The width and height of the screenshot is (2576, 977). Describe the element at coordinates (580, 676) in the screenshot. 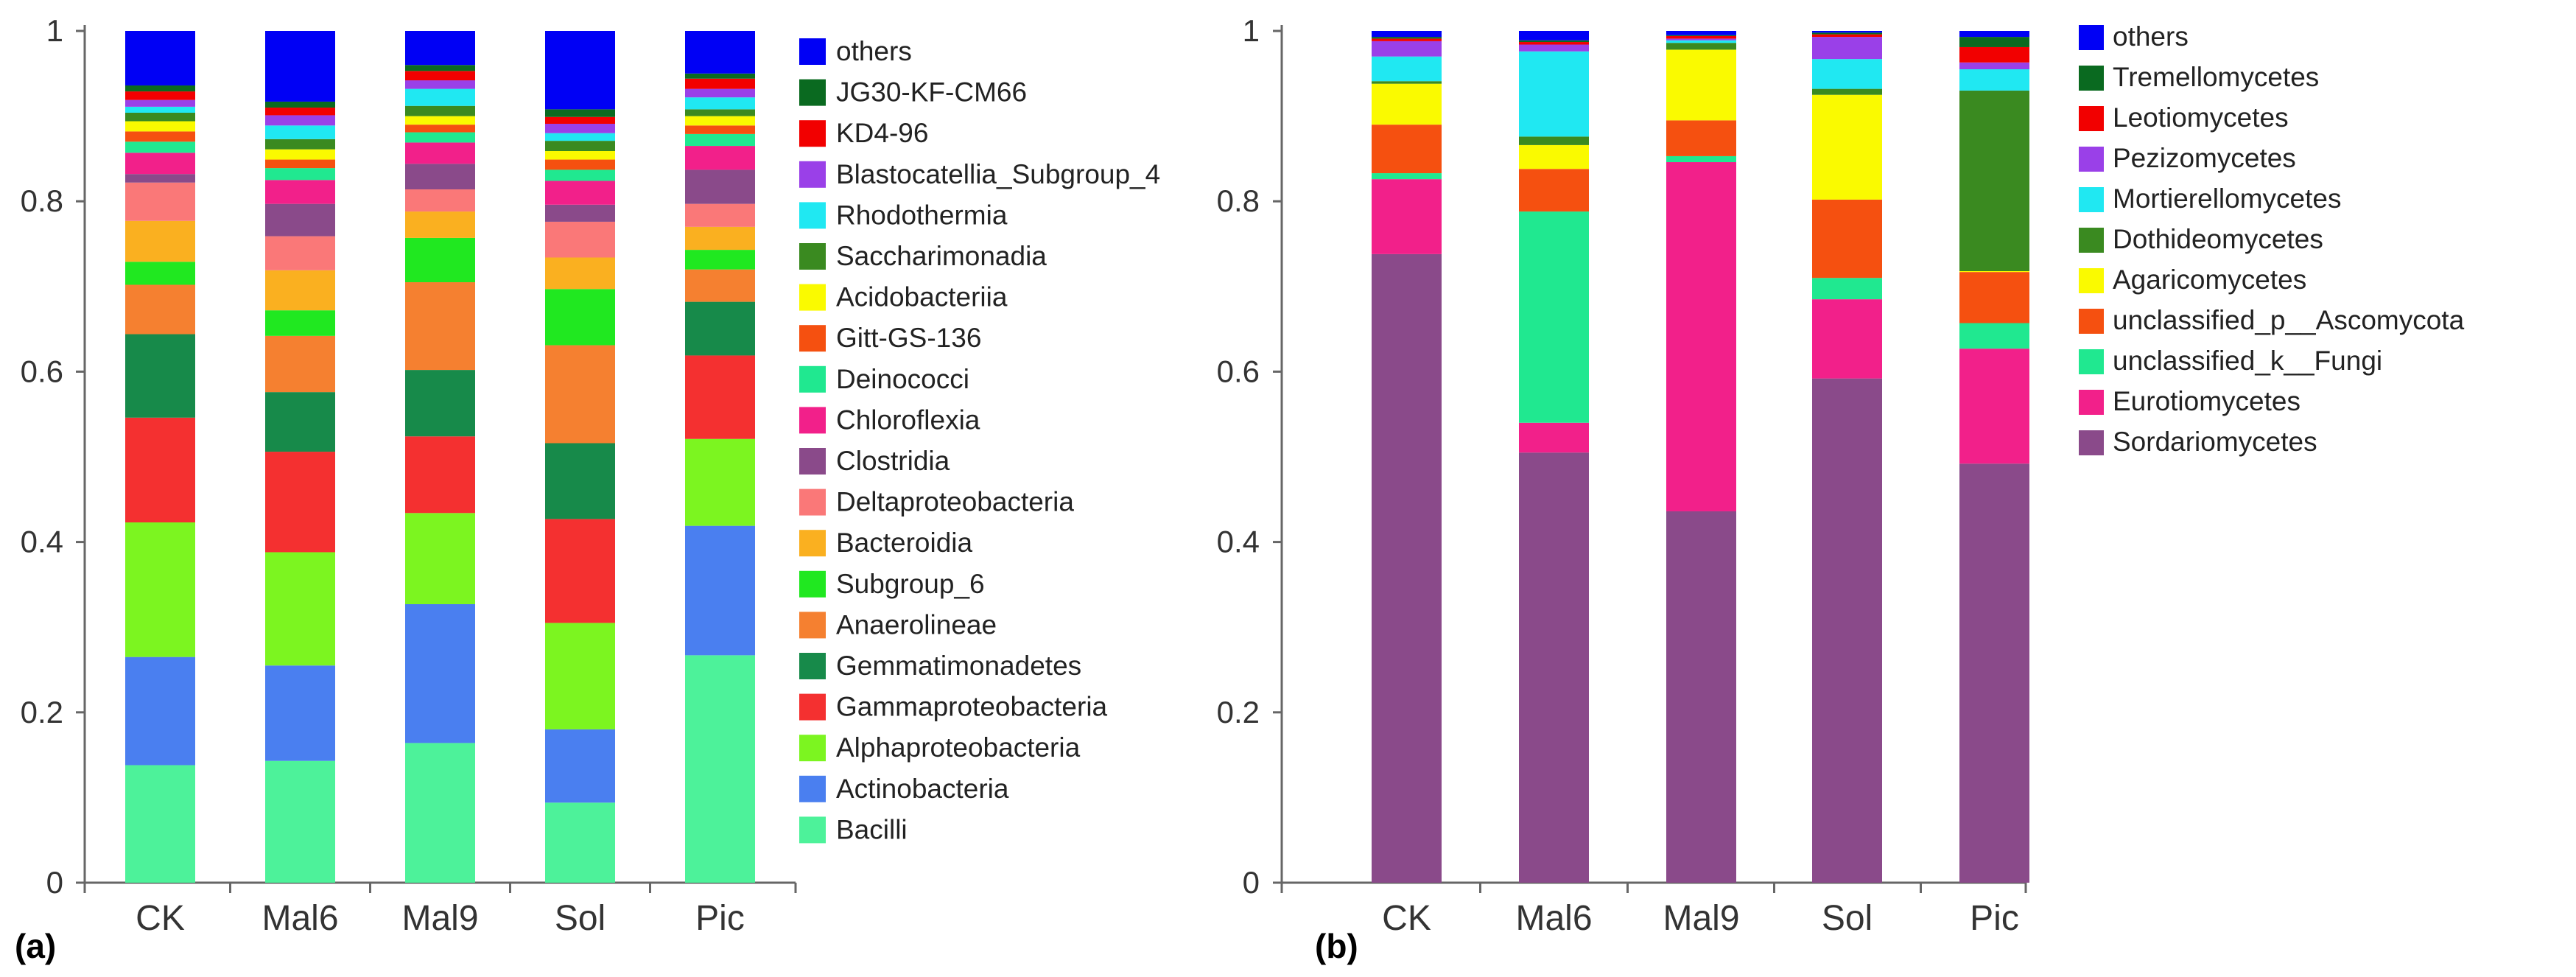

I see `bar-segment-sol-alphaproteobacteria` at that location.